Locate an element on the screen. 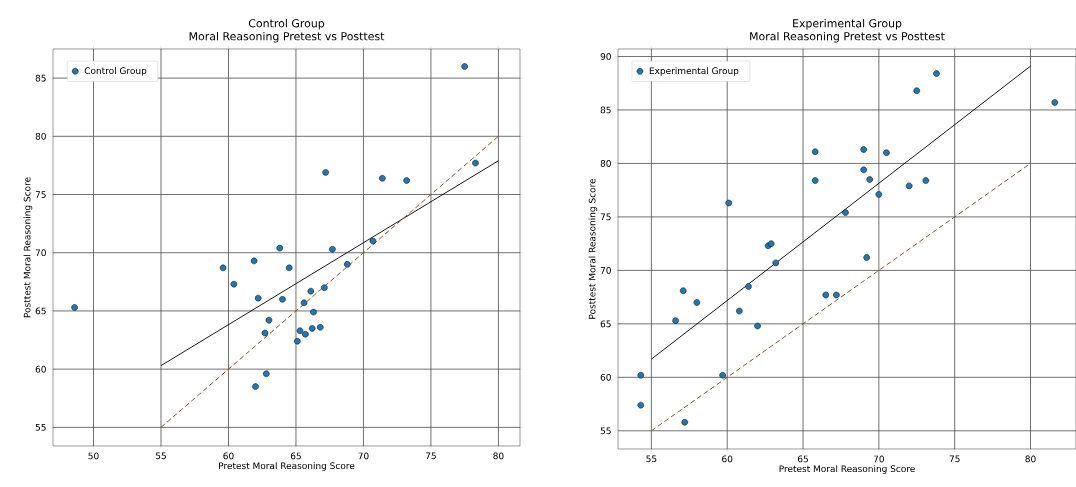 The width and height of the screenshot is (1076, 487). chart-title: Experimental Group is located at coordinates (847, 24).